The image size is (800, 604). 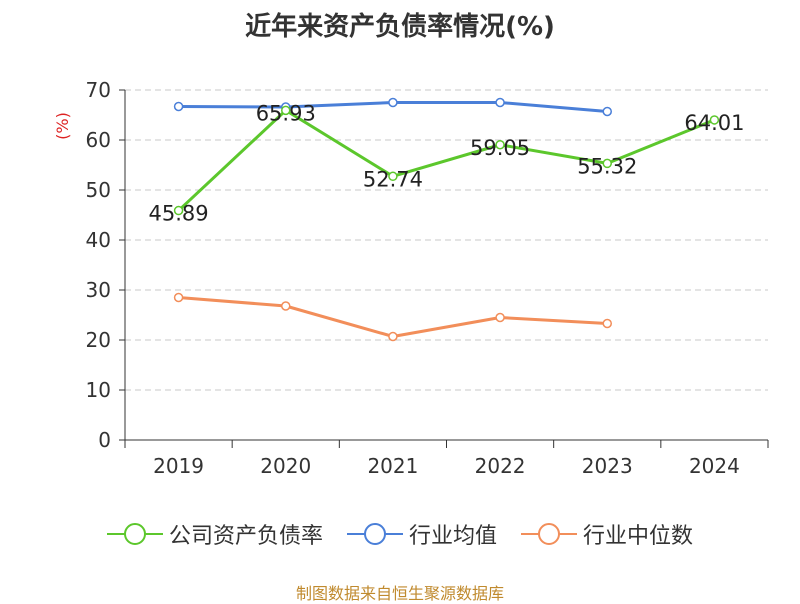 What do you see at coordinates (452, 536) in the screenshot?
I see `legend-label: 行业均值` at bounding box center [452, 536].